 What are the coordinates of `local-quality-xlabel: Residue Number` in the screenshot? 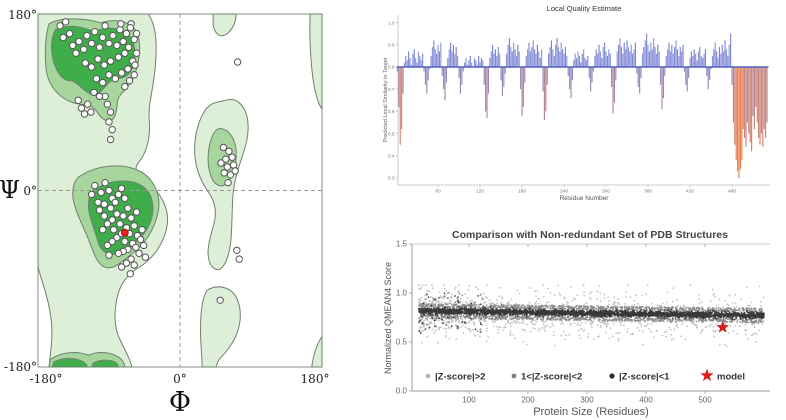 It's located at (585, 198).